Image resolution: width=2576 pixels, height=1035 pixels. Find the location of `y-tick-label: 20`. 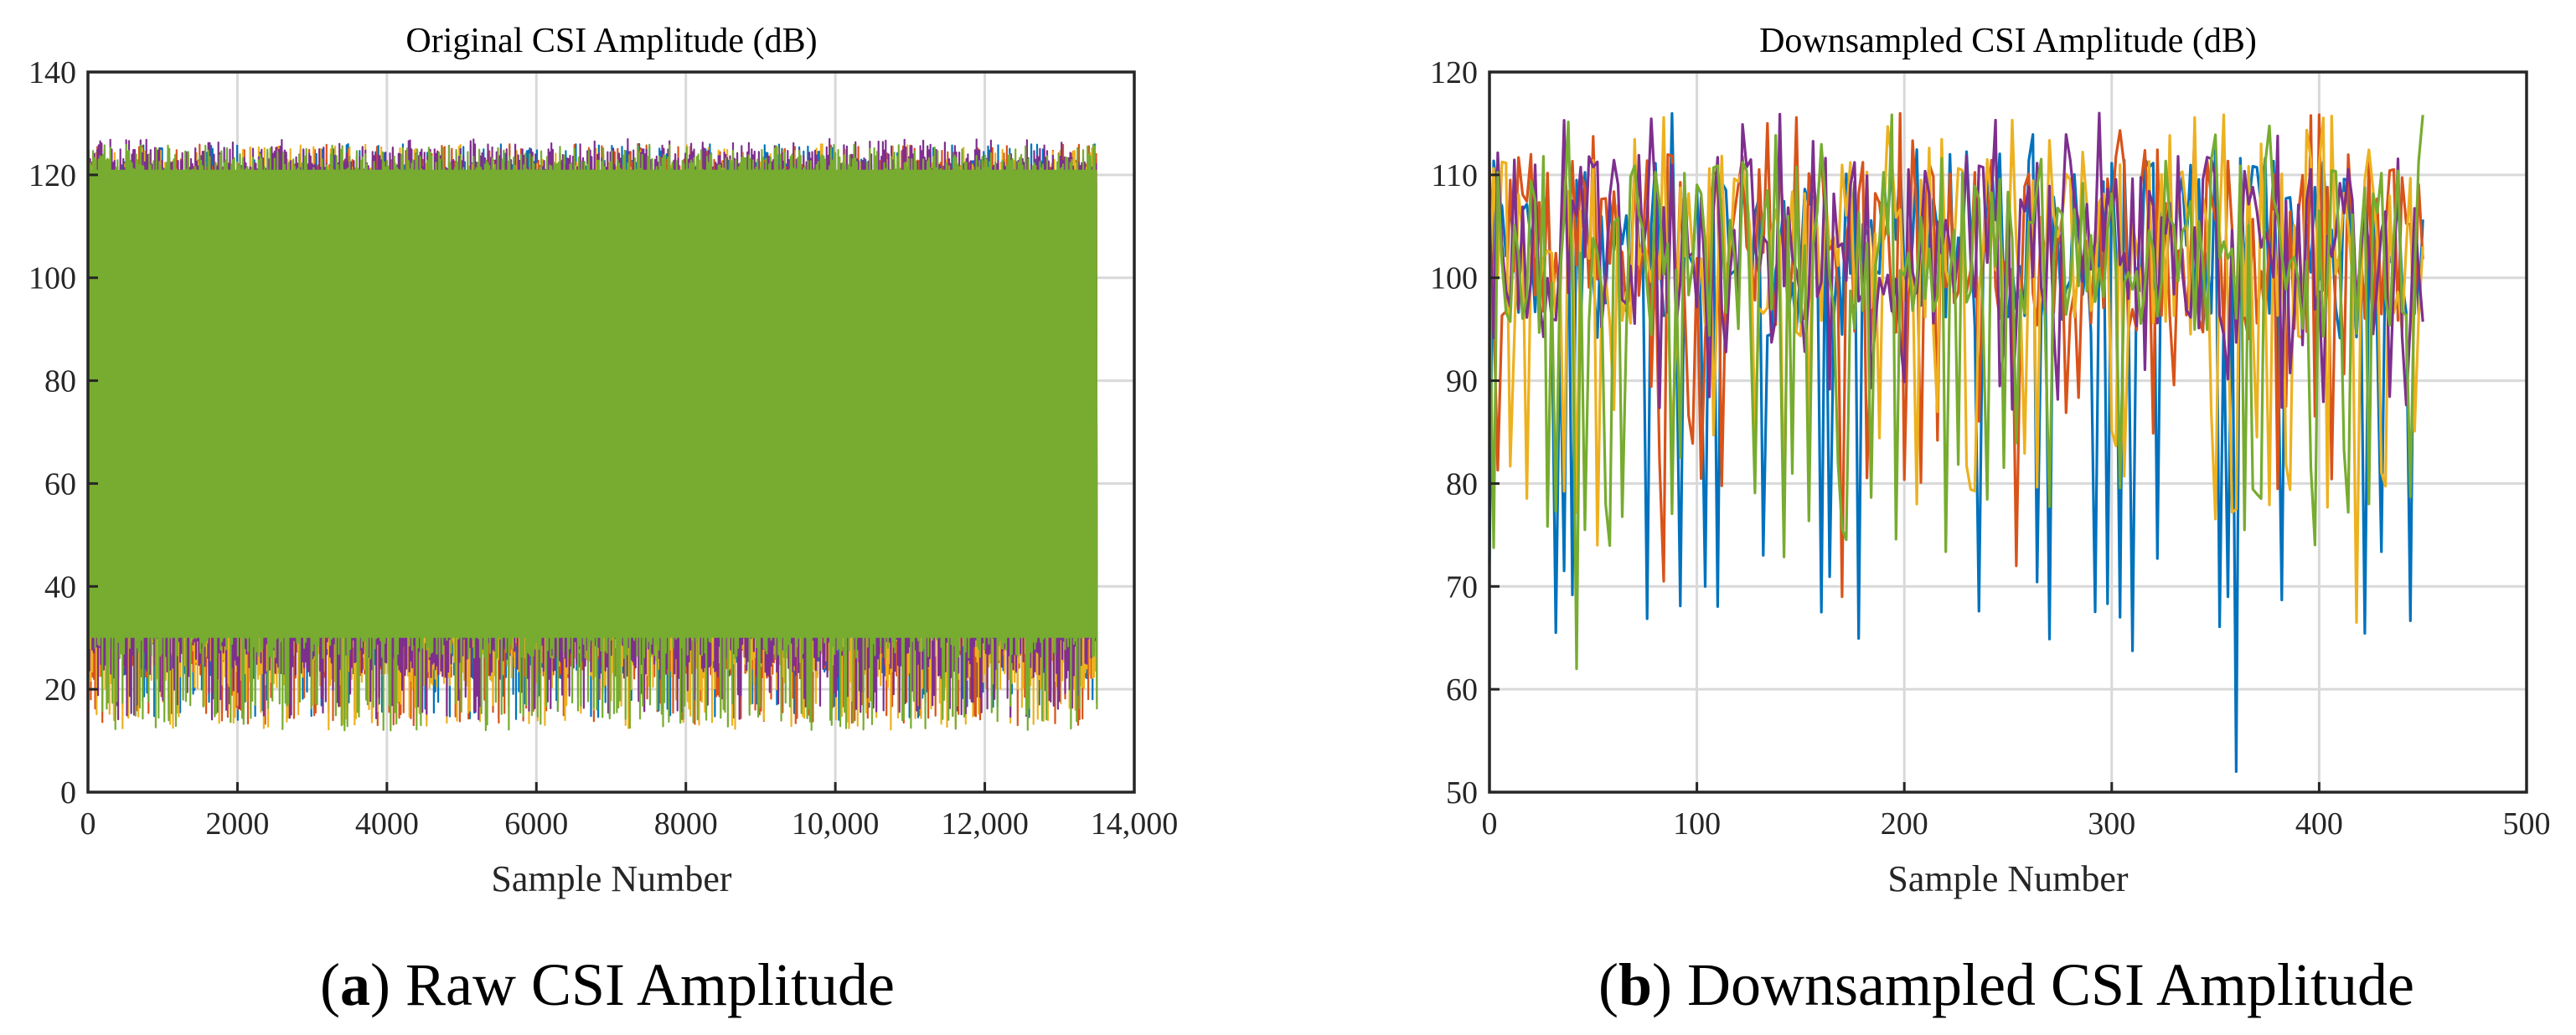

y-tick-label: 20 is located at coordinates (60, 690).